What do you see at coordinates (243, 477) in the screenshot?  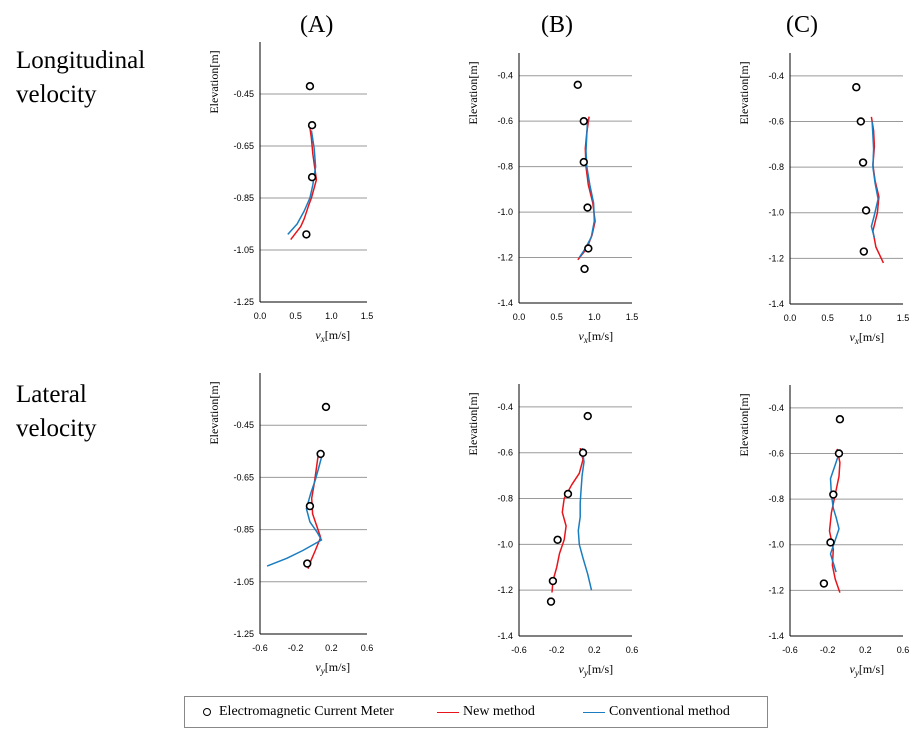 I see `y-tick-label: -0.65` at bounding box center [243, 477].